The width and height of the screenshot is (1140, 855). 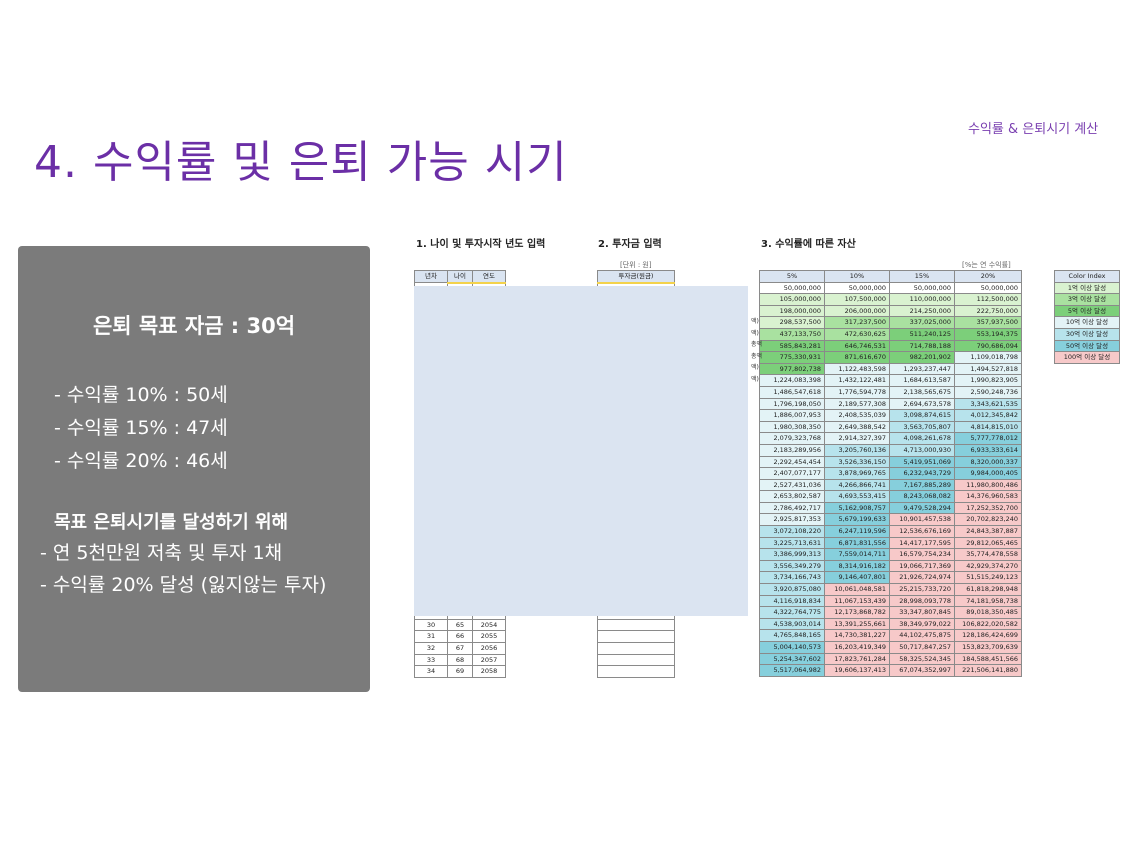 What do you see at coordinates (792, 612) in the screenshot?
I see `table-cell: 4,322,764,775` at bounding box center [792, 612].